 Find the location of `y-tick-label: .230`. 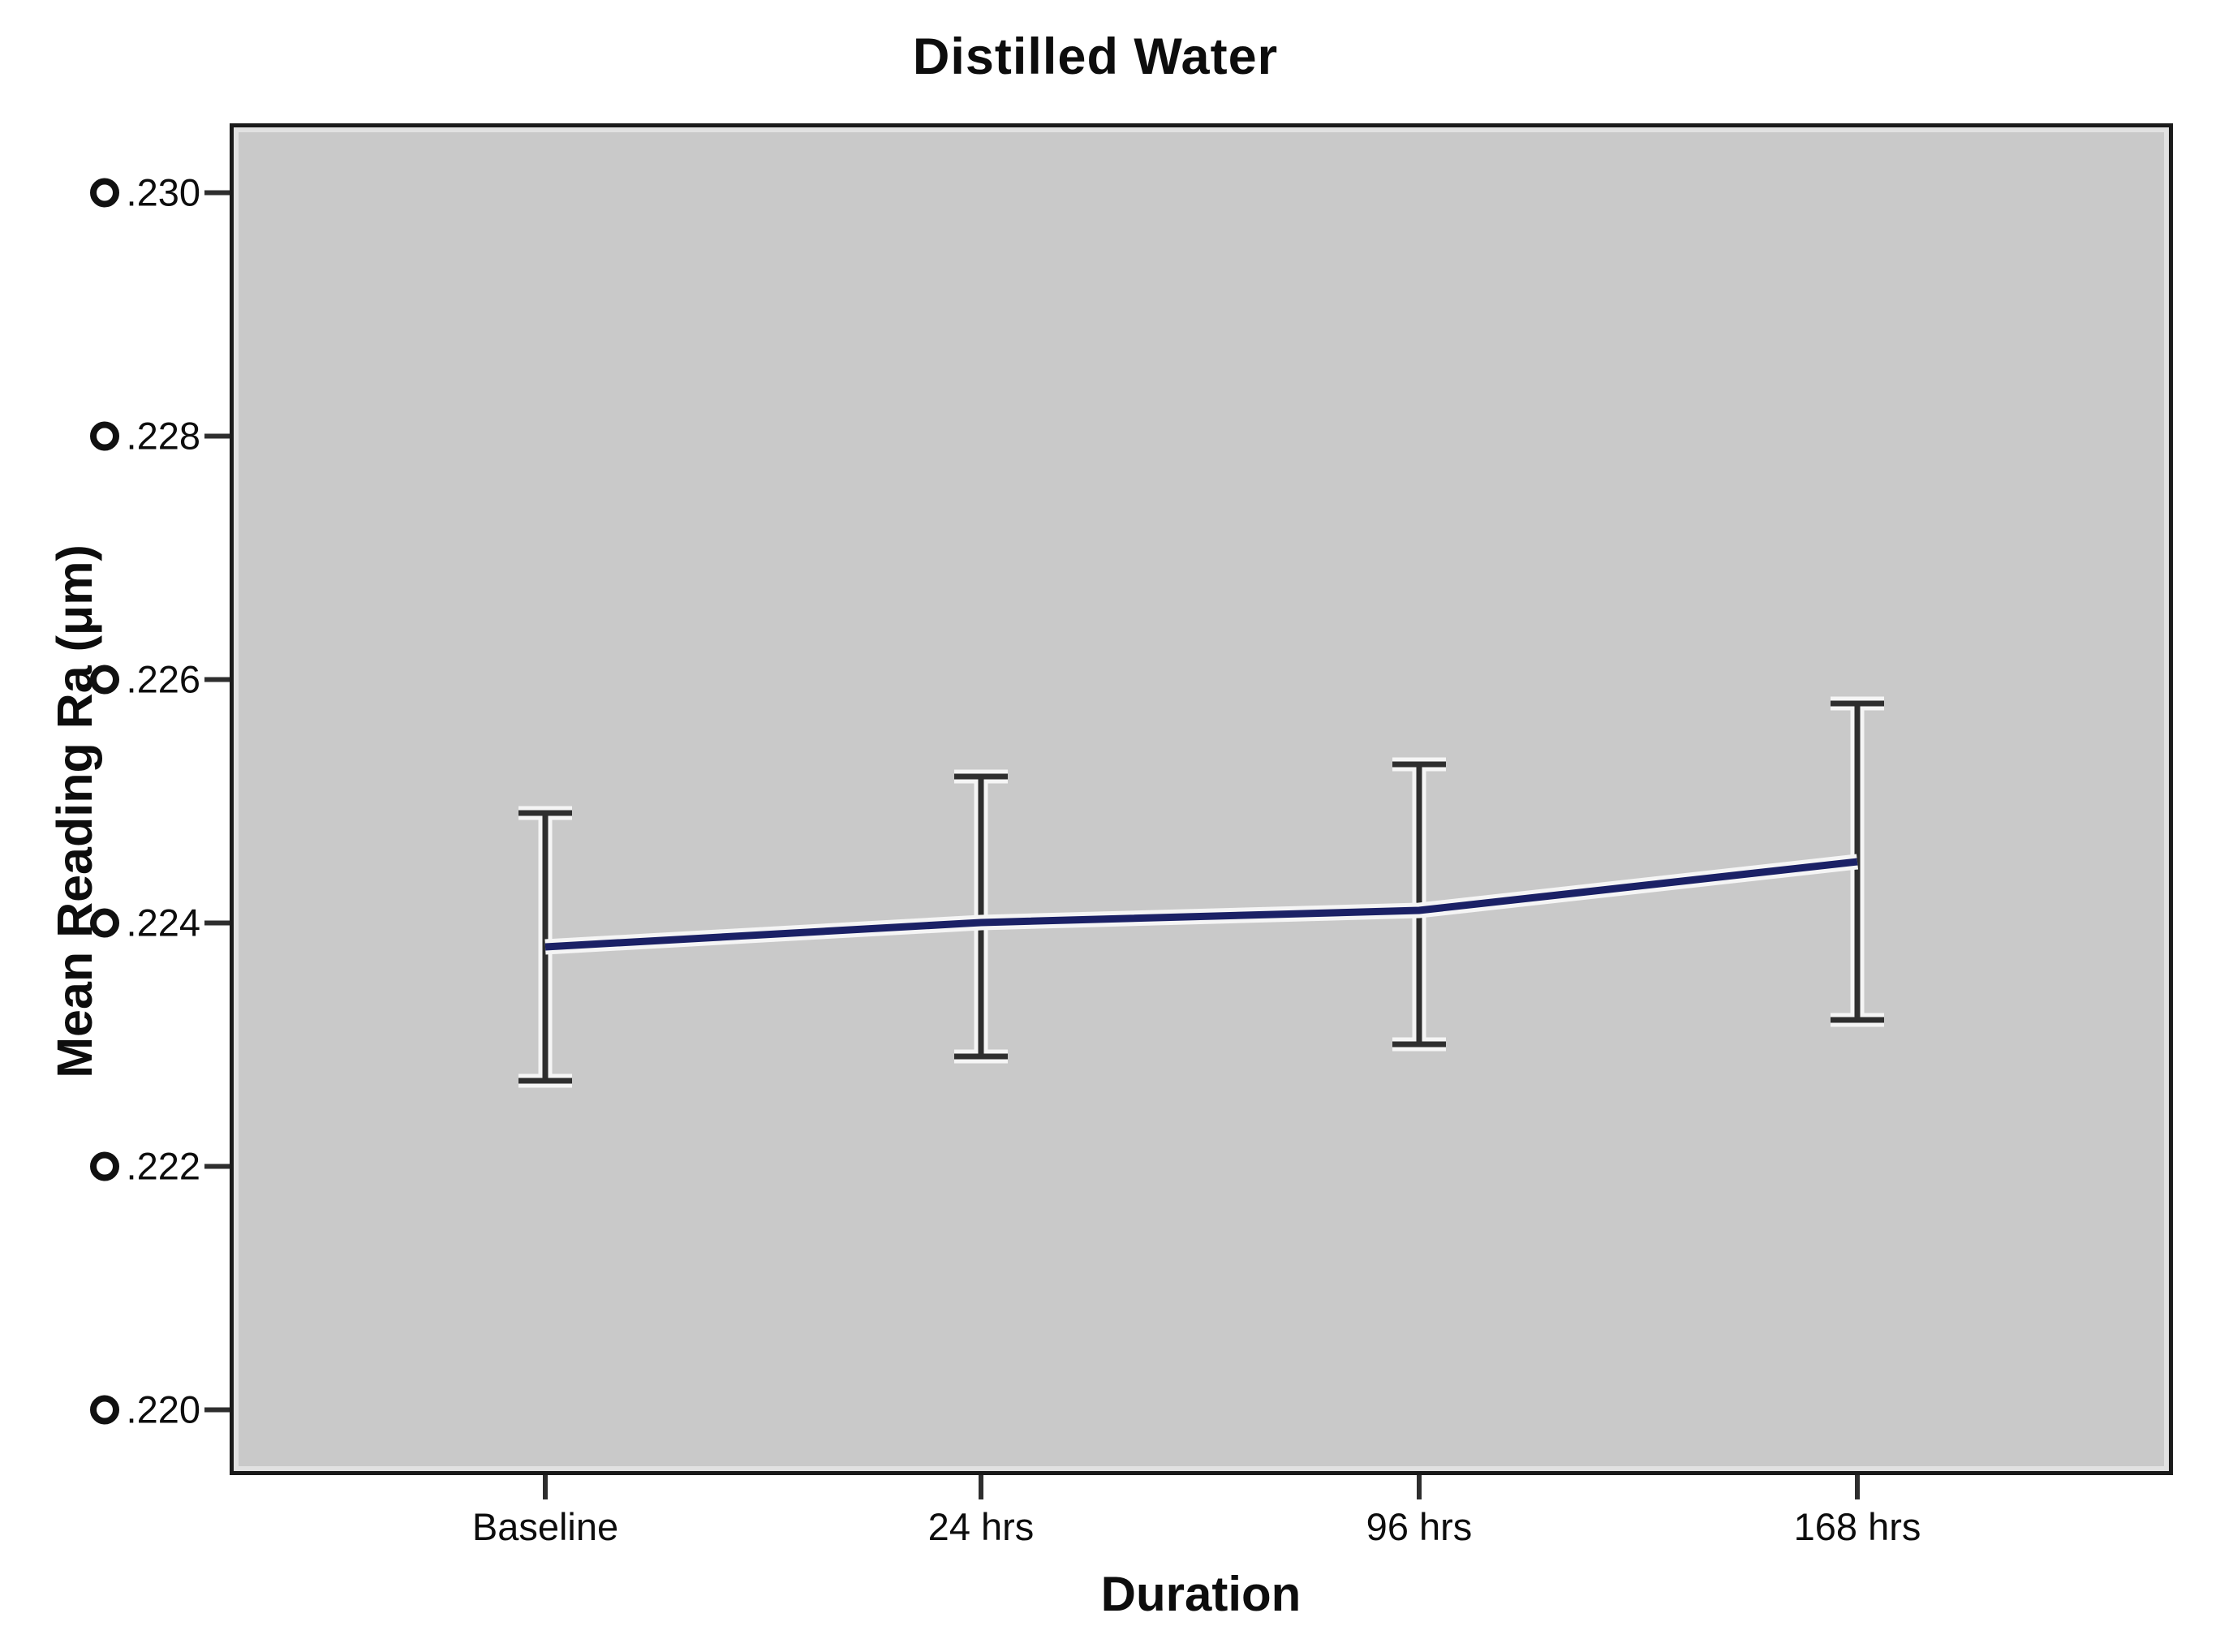

y-tick-label: .230 is located at coordinates (163, 192).